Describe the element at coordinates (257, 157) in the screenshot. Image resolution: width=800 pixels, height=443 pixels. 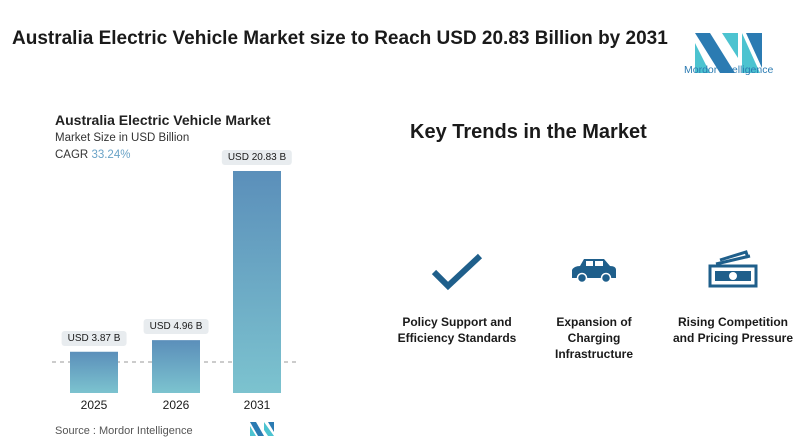
I see `data-label: USD 20.83 B` at that location.